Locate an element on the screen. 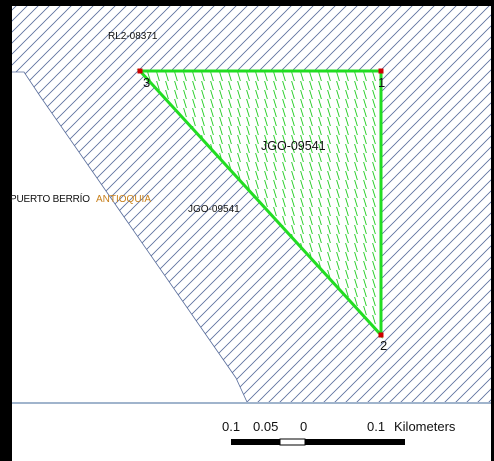 This screenshot has height=461, width=494. scale-tick-mid: 0.05 is located at coordinates (266, 426).